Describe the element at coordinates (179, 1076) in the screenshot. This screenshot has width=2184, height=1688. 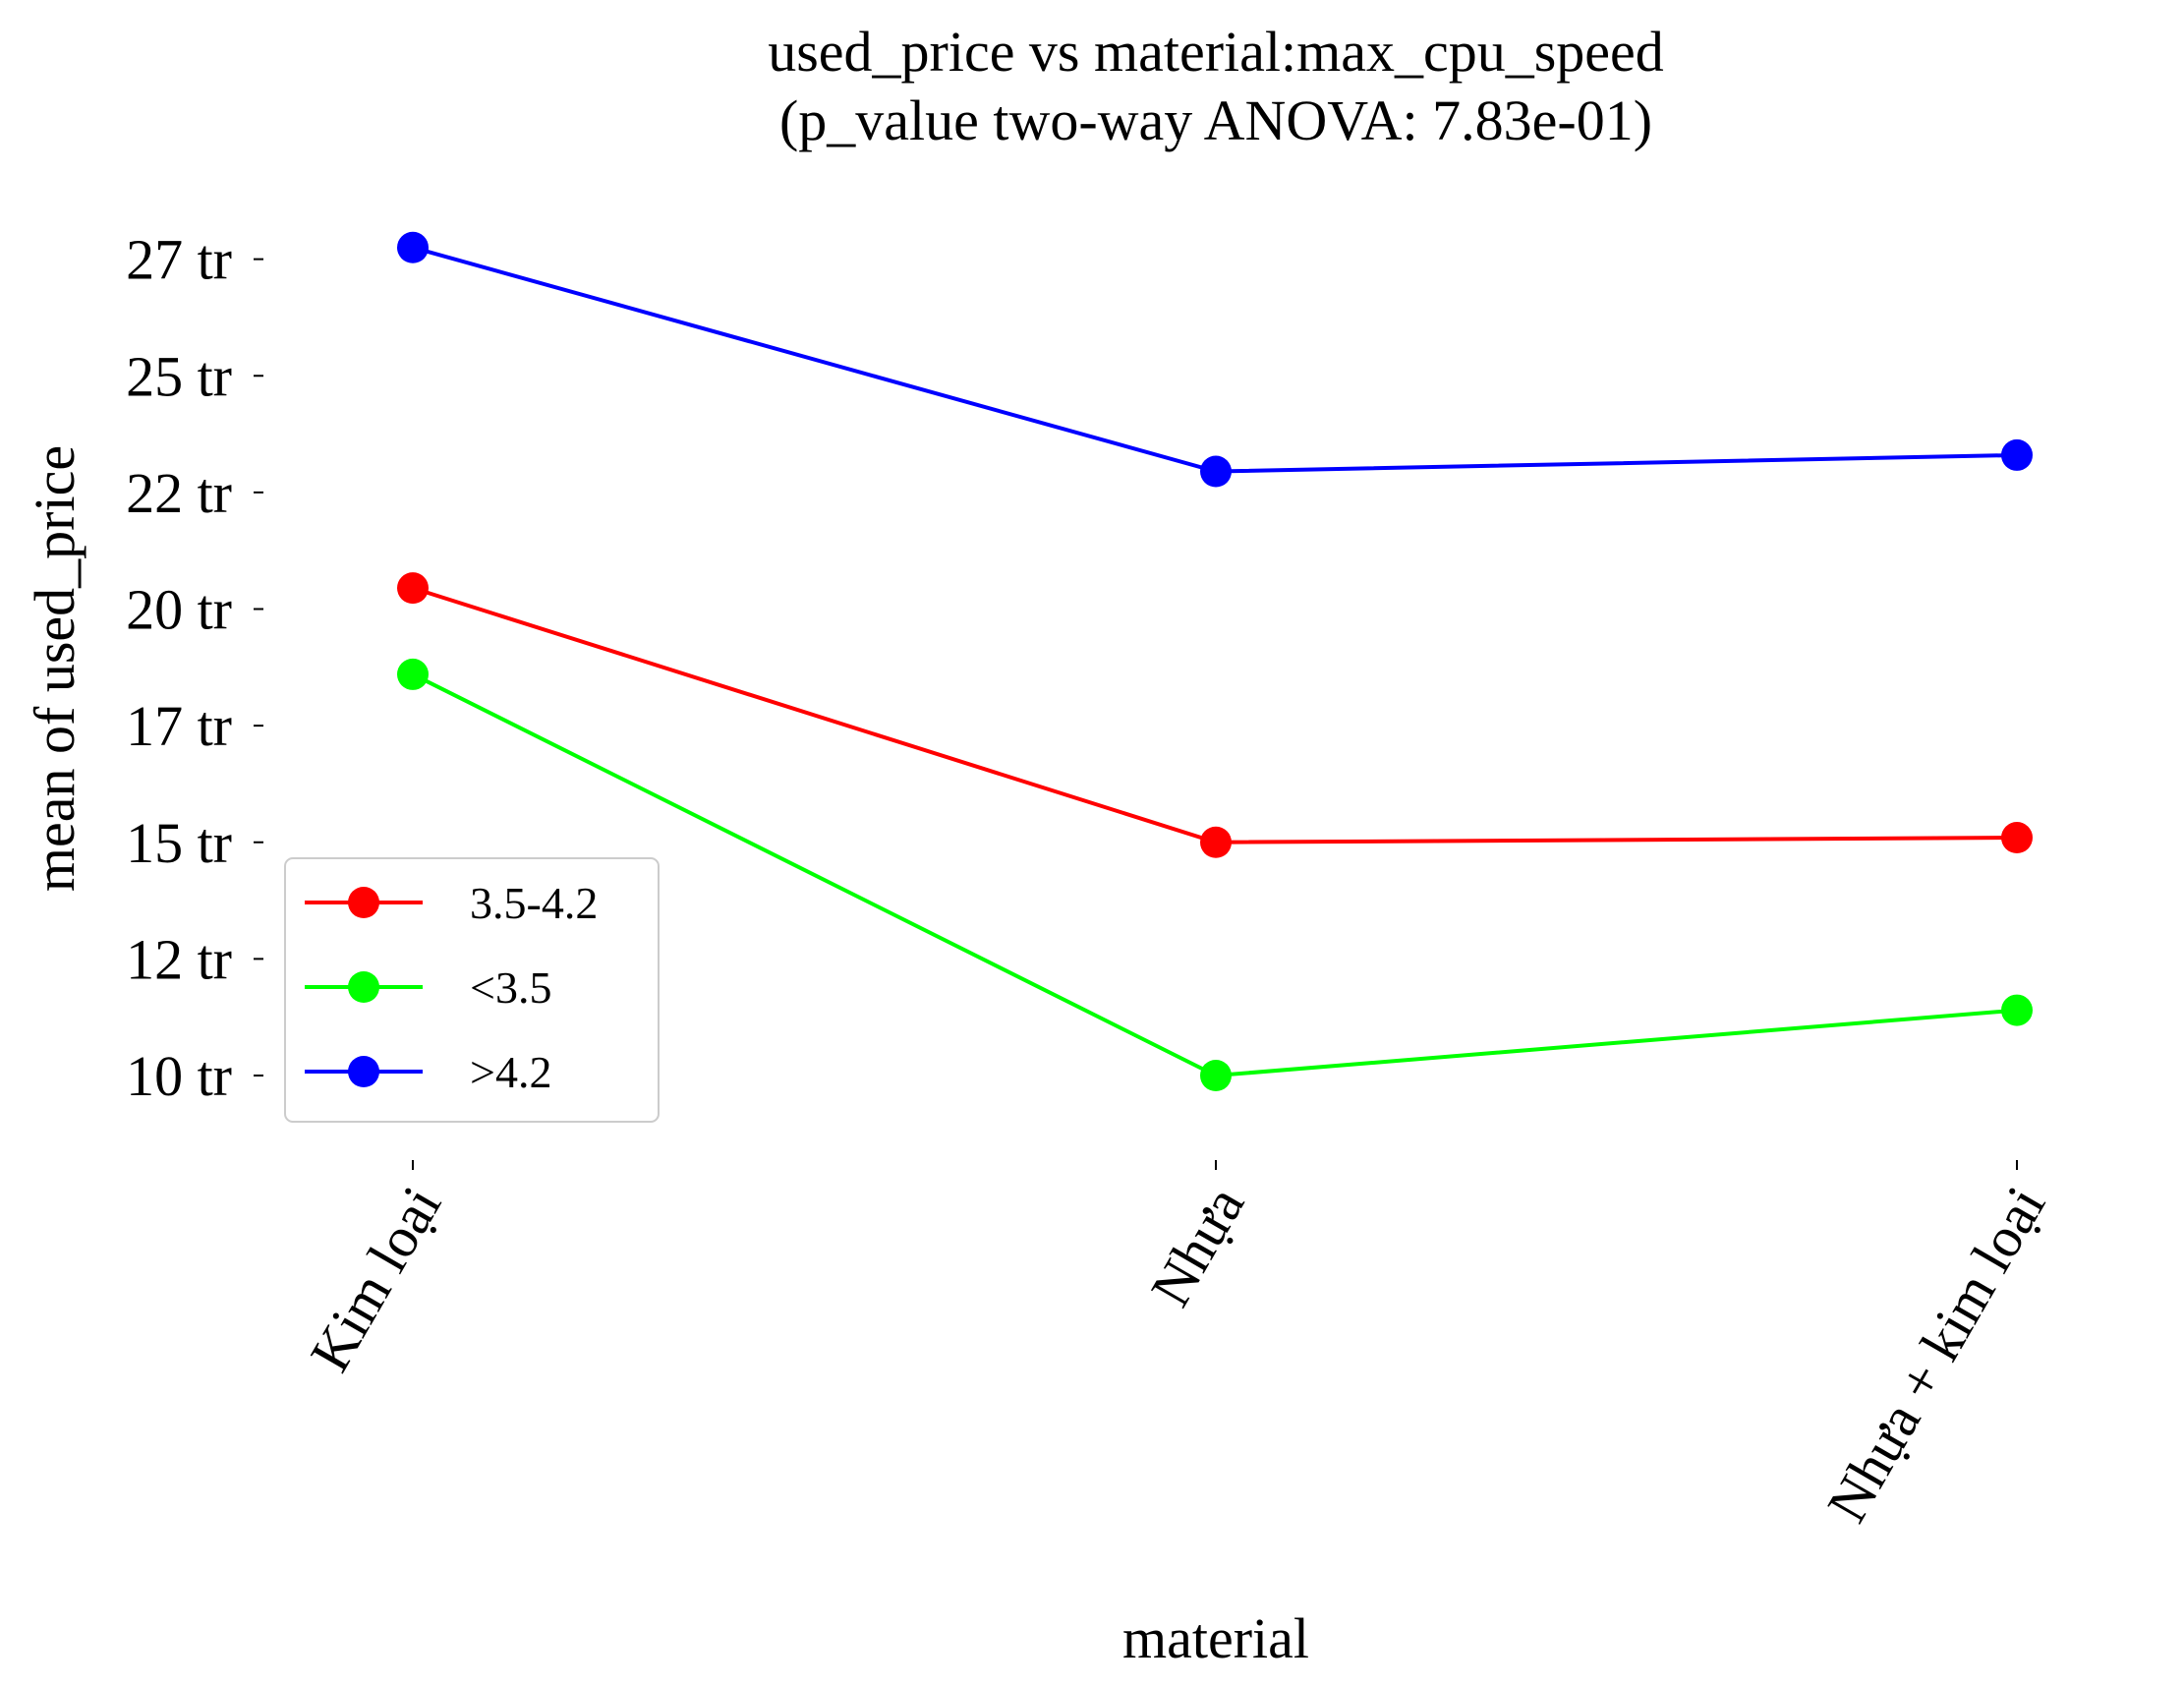
I see `y-tick-label: 10 tr` at that location.